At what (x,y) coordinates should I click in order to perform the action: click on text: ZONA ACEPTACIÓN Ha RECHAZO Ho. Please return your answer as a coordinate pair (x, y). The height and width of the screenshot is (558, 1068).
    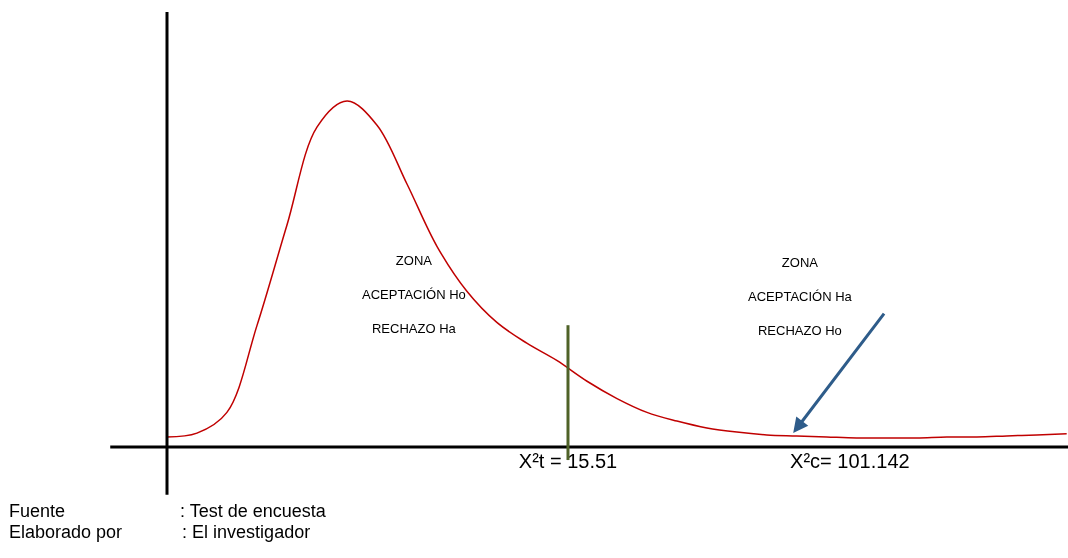
    Looking at the image, I should click on (800, 296).